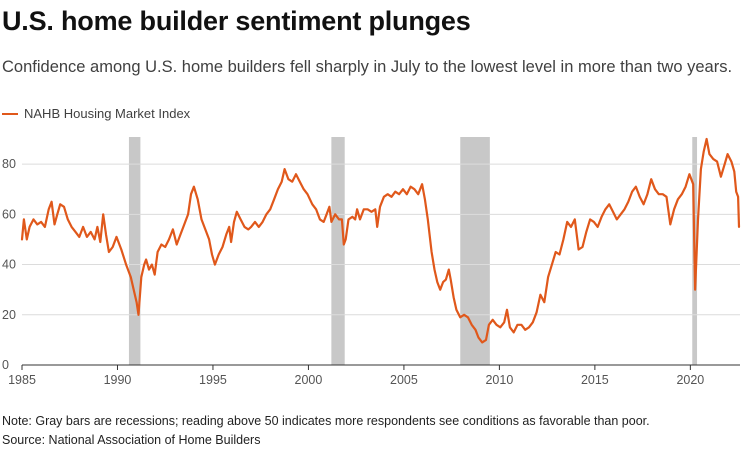 Image resolution: width=750 pixels, height=454 pixels. I want to click on chart-legend: NAHB Housing Market Index, so click(96, 113).